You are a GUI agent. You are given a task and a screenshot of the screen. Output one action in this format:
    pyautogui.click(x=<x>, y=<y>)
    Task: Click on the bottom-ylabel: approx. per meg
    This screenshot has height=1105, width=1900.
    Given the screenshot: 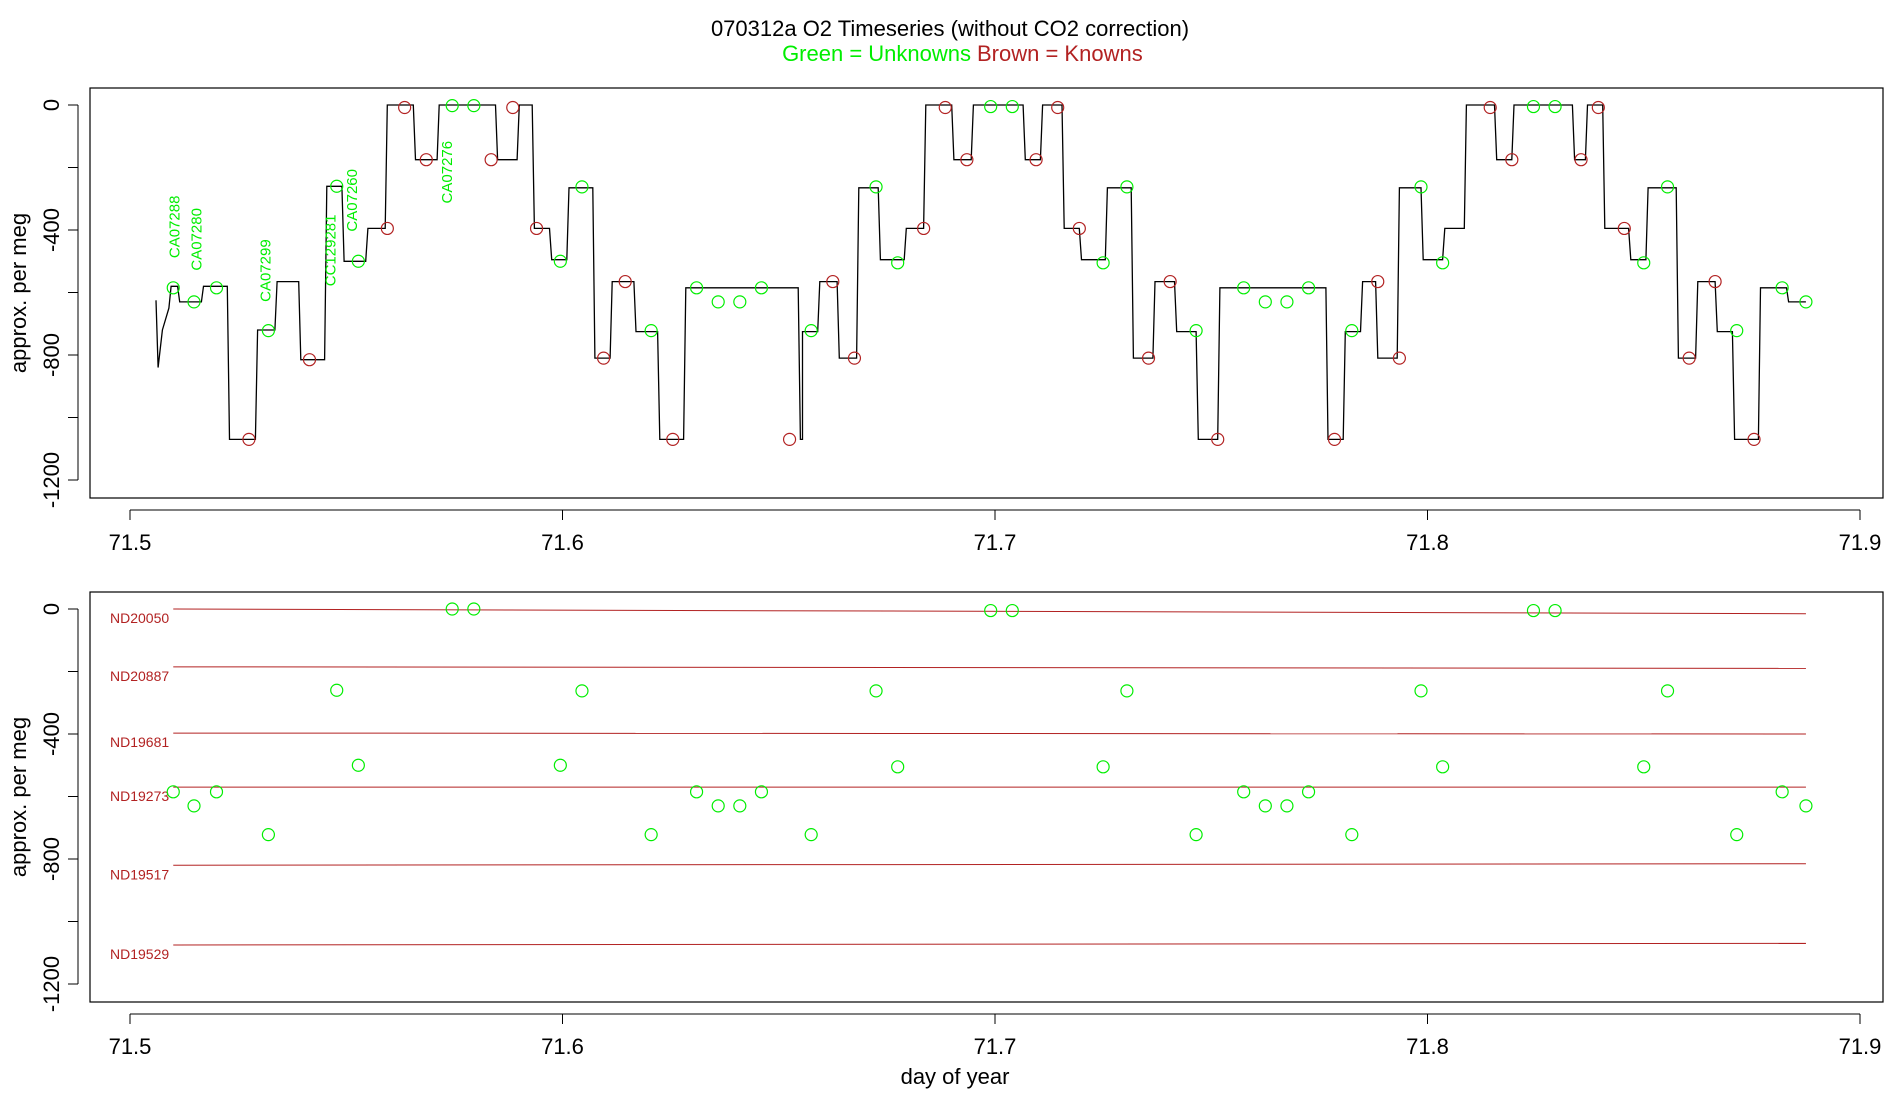 What is the action you would take?
    pyautogui.click(x=18, y=797)
    